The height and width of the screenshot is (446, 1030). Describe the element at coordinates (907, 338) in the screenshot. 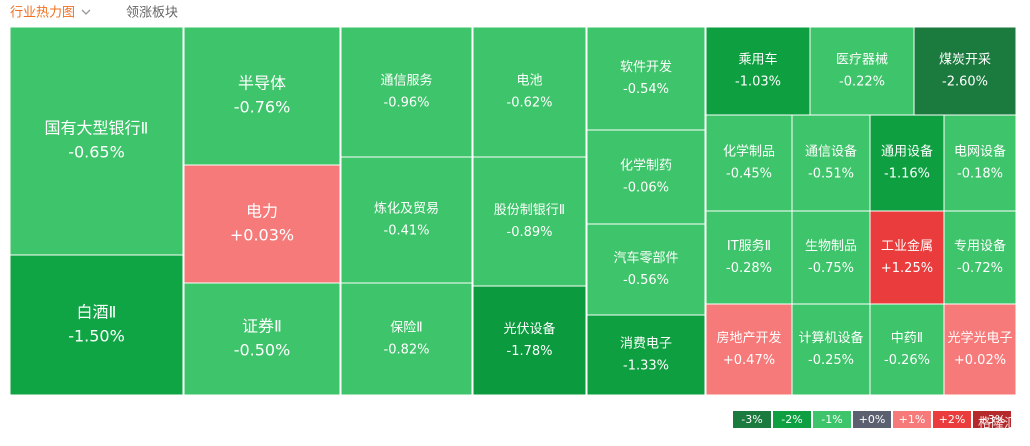

I see `tile-name: 中药Ⅱ` at that location.